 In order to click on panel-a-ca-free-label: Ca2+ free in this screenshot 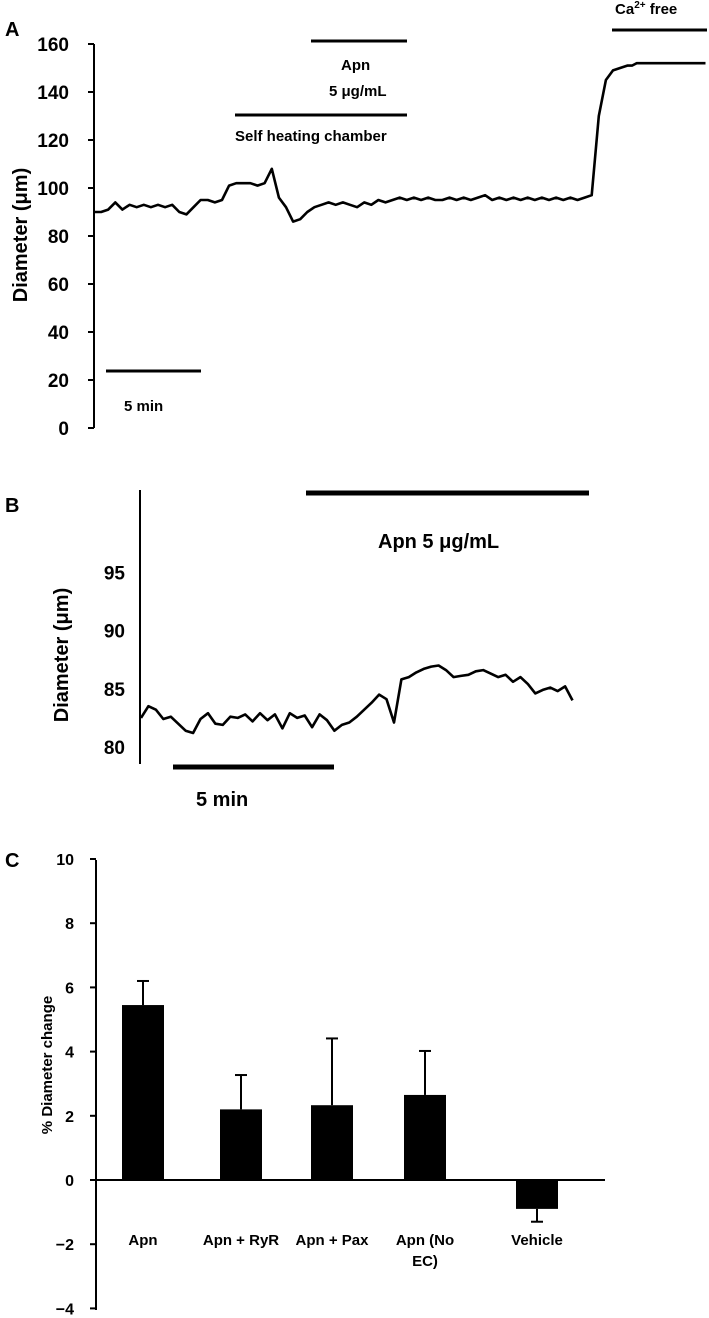, I will do `click(646, 9)`.